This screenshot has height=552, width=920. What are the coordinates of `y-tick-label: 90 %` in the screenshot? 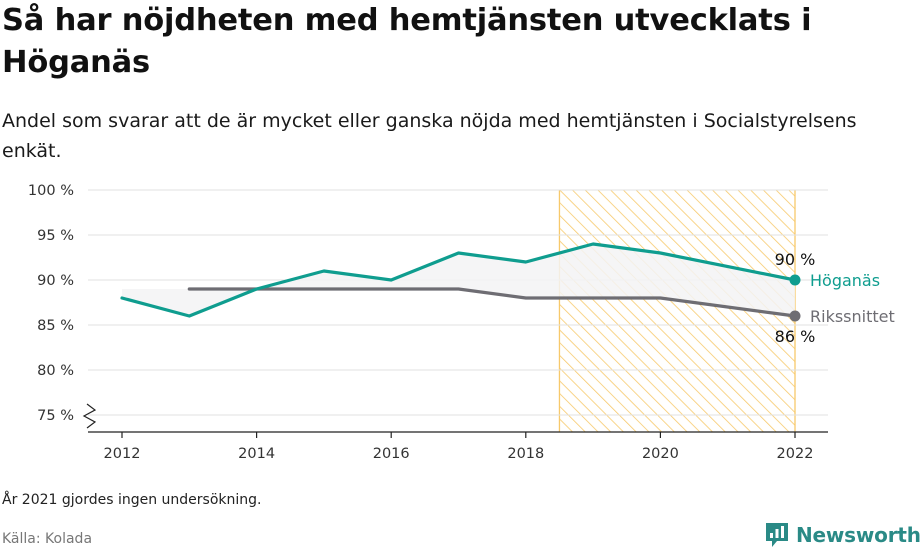 It's located at (55, 281).